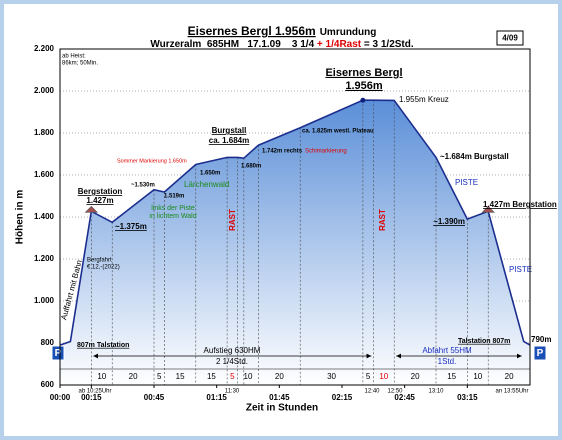 This screenshot has height=440, width=562. I want to click on annotation: ~1.530m, so click(143, 186).